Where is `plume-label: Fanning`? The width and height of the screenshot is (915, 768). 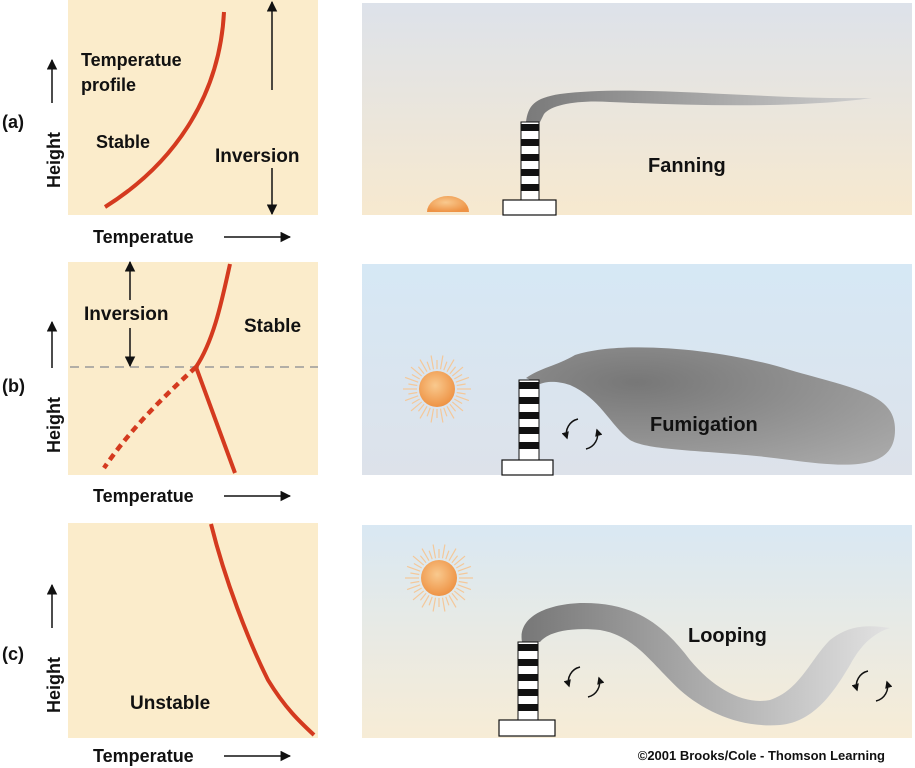 plume-label: Fanning is located at coordinates (687, 166).